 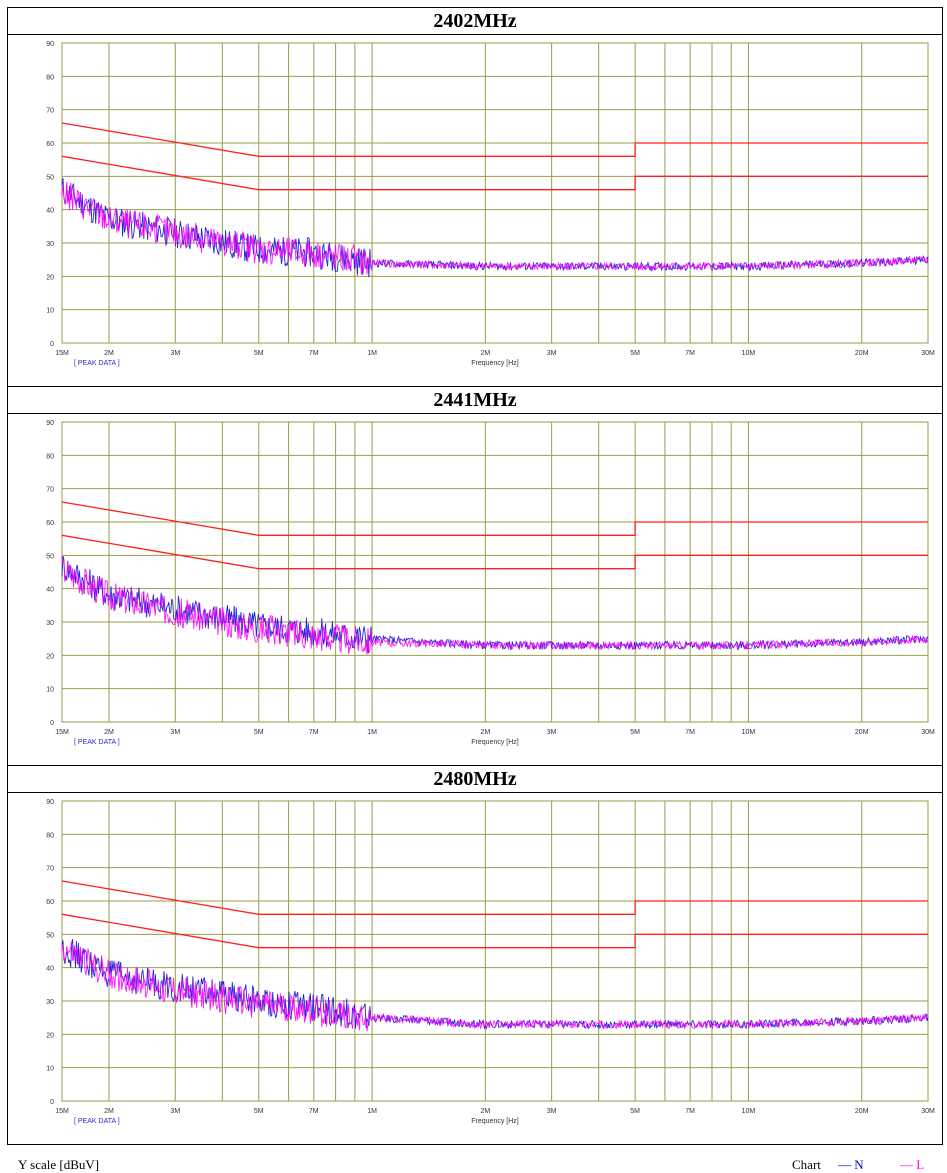 I want to click on chart-title-3: 2480MHz, so click(x=475, y=779).